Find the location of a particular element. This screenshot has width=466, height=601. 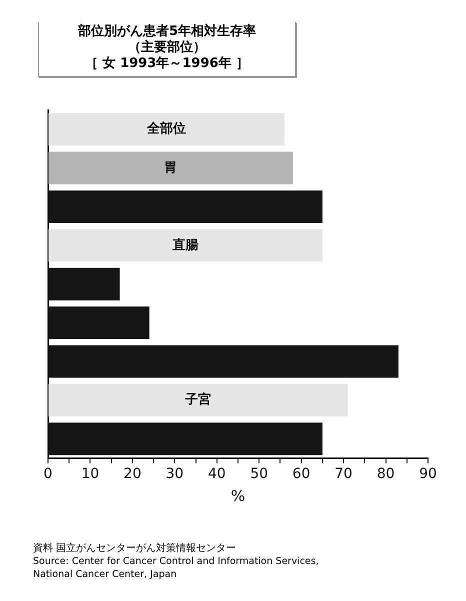

x-tick-label: 0 is located at coordinates (48, 474).